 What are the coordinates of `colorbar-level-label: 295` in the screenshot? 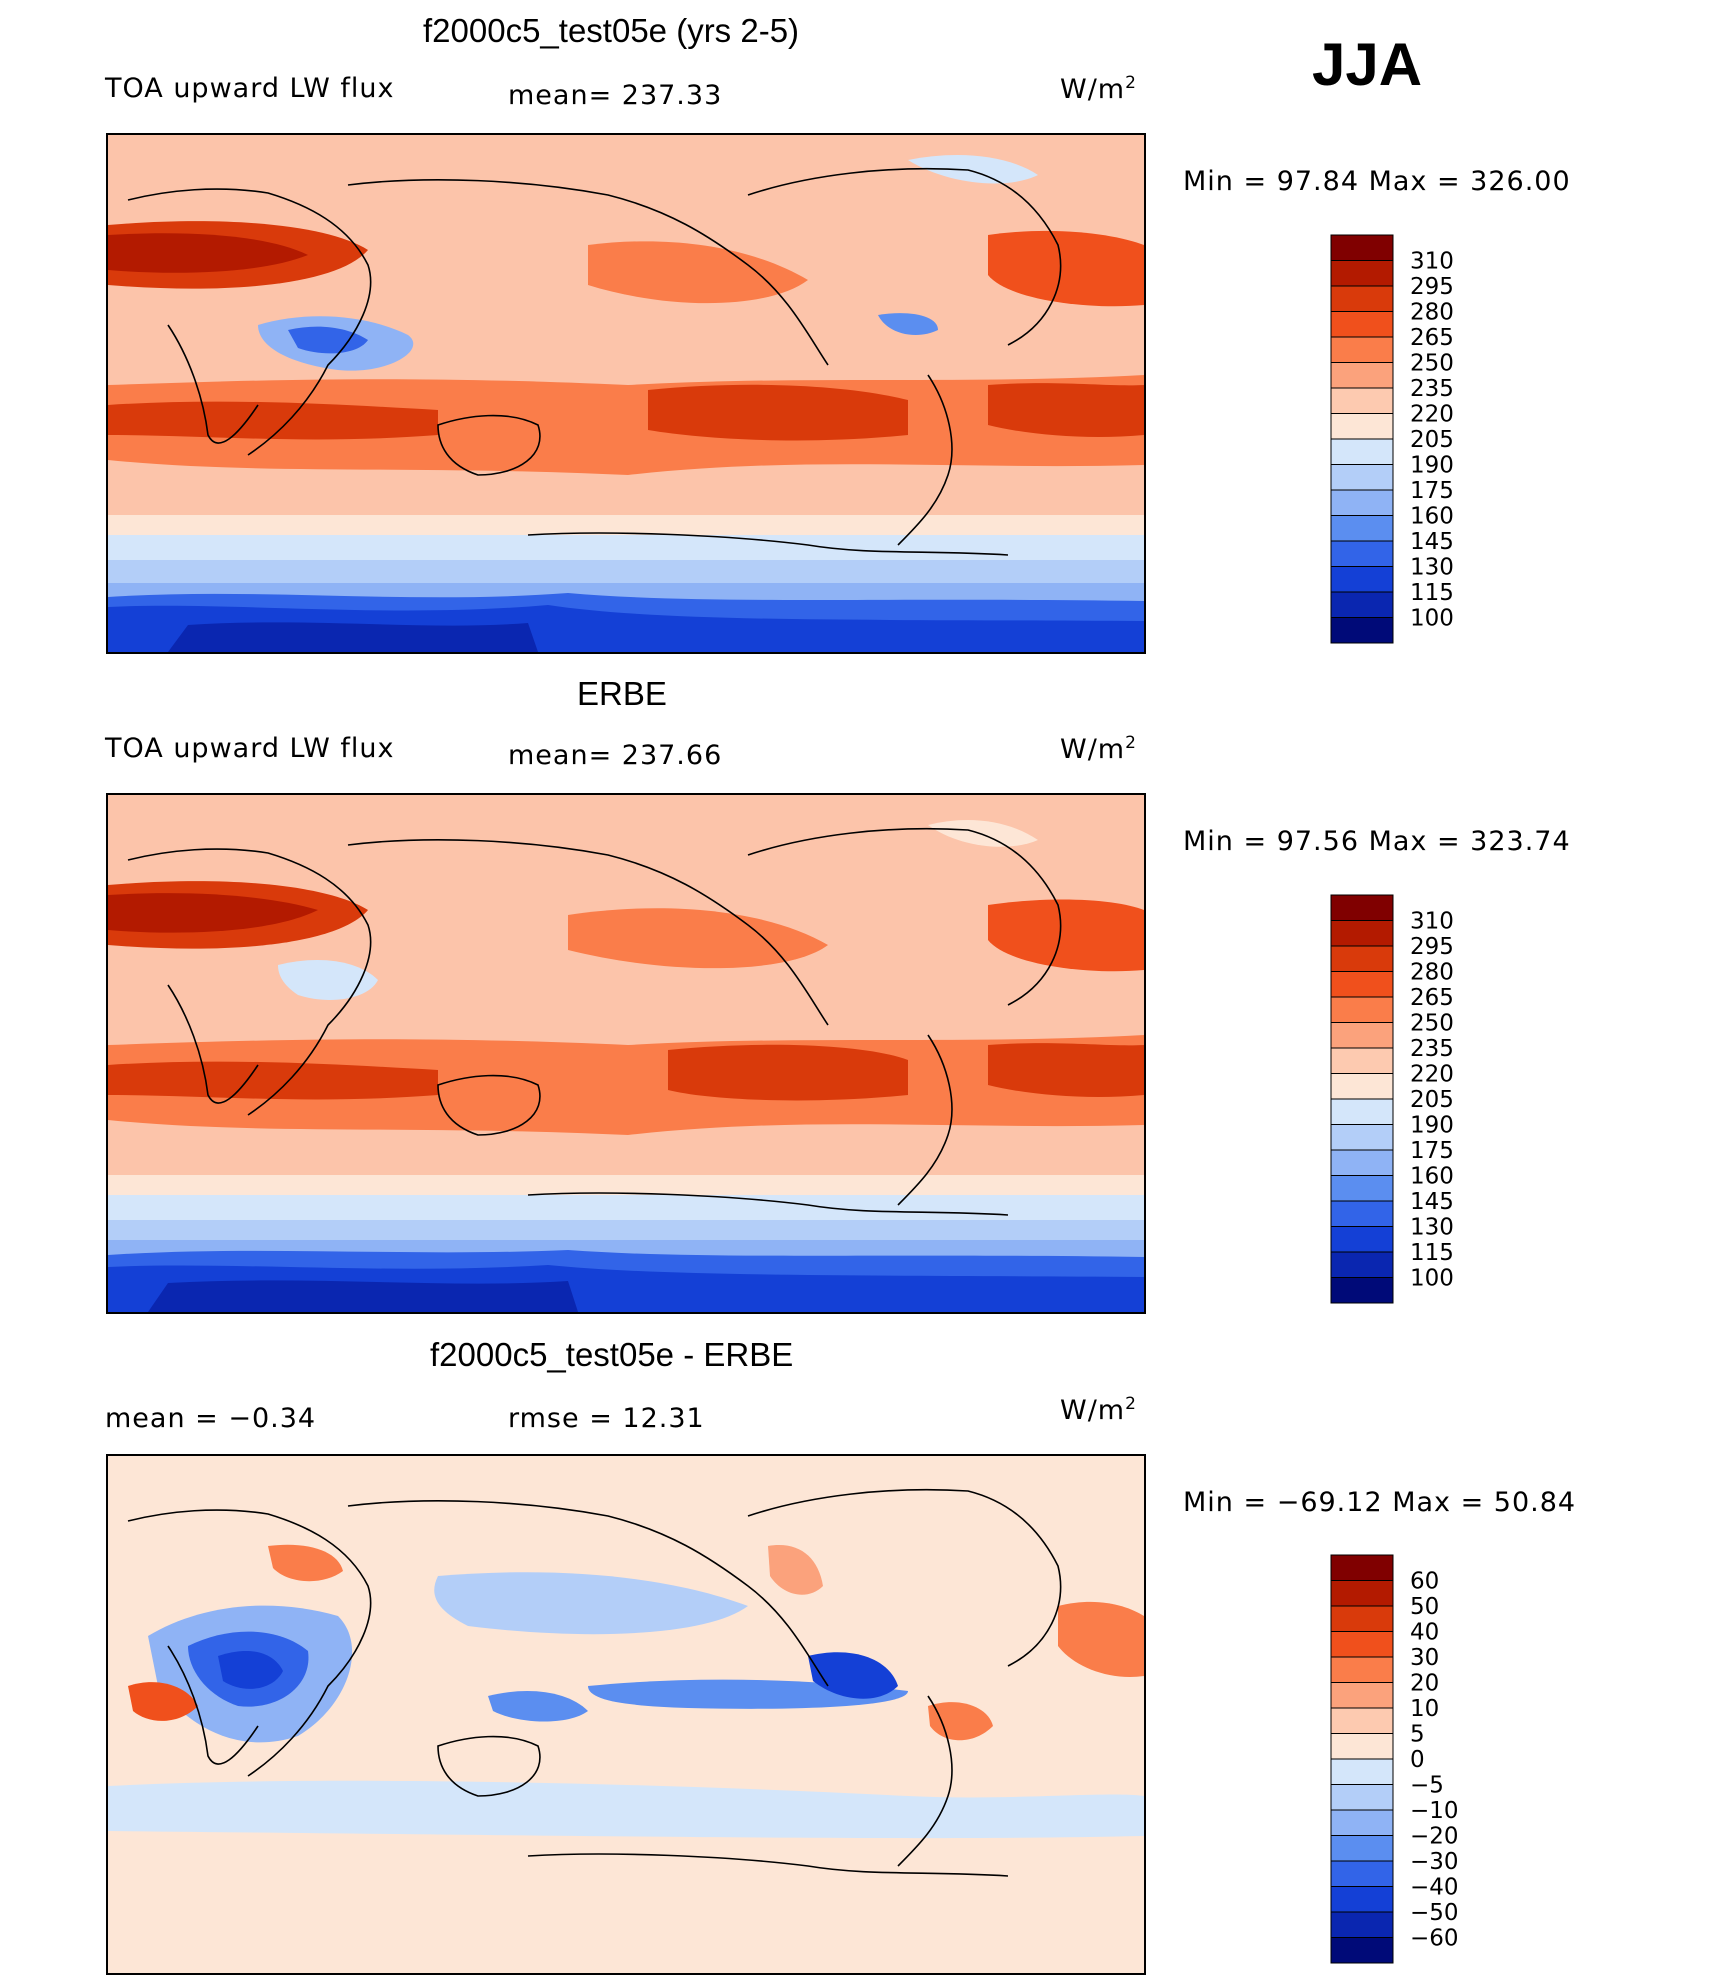 It's located at (1432, 947).